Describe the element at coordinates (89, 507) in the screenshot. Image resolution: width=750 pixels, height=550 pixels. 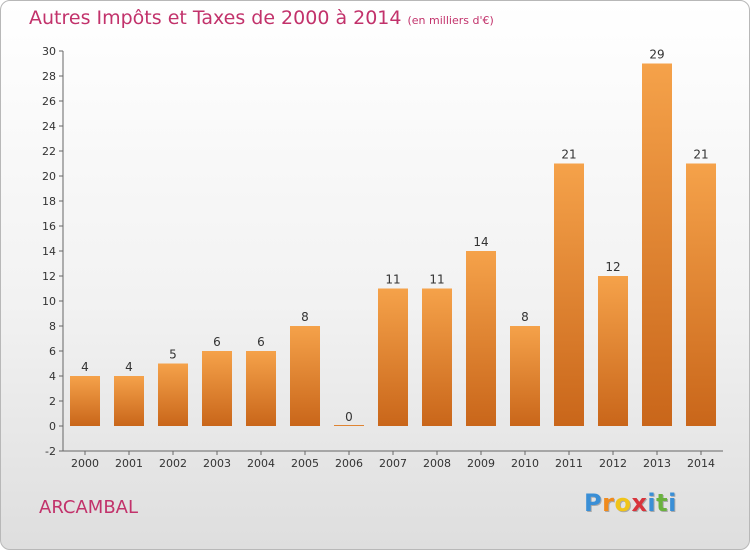
I see `commune-name: ARCAMBAL` at that location.